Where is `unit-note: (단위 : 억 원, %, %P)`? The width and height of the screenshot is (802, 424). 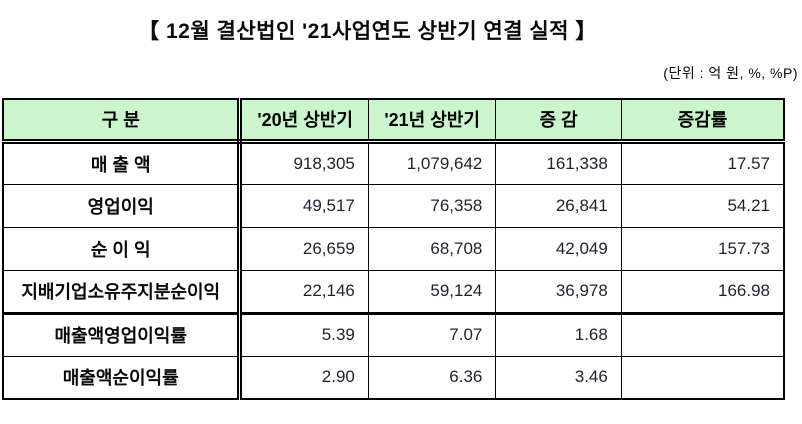
unit-note: (단위 : 억 원, %, %P) is located at coordinates (730, 73).